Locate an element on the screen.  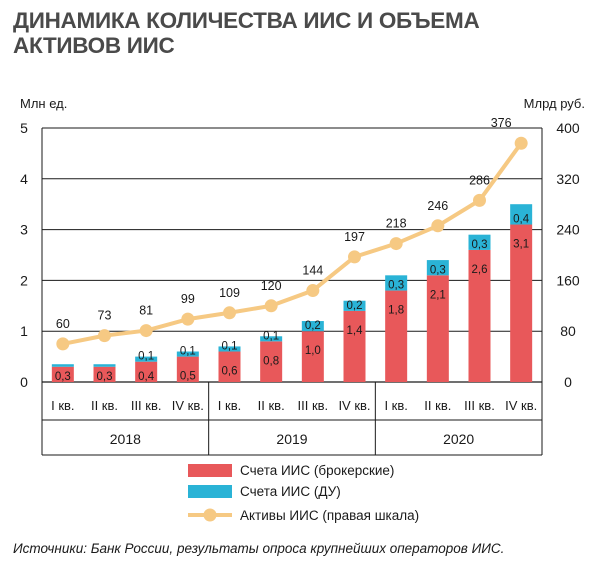
assets-label: 120 is located at coordinates (271, 286).